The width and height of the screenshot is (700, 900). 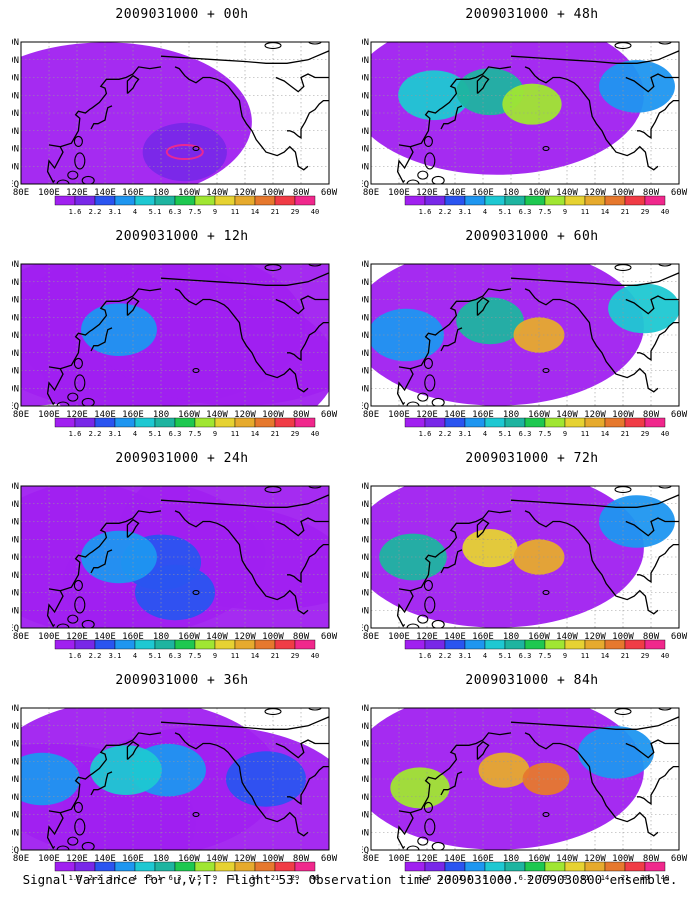 I want to click on lat-tick-label: 70N, so click(x=15, y=61).